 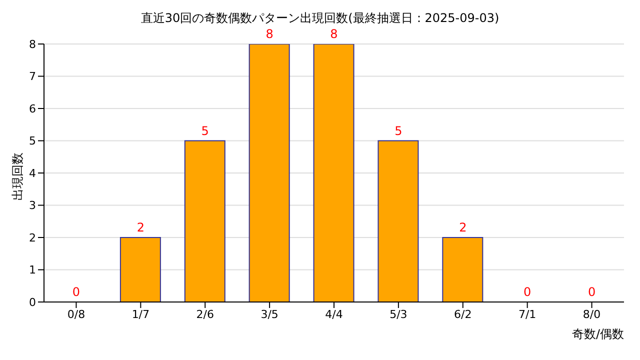 What do you see at coordinates (141, 314) in the screenshot?
I see `x-tick-label: 1/7` at bounding box center [141, 314].